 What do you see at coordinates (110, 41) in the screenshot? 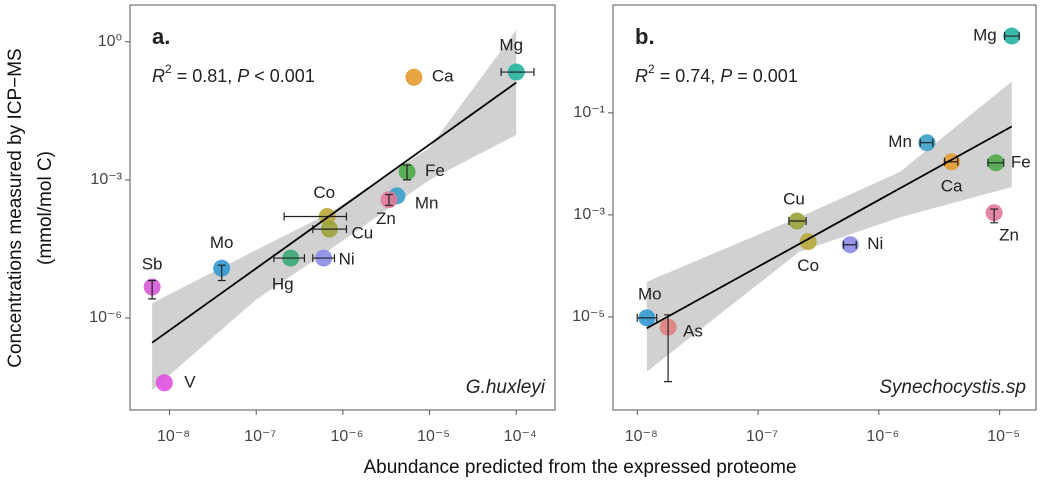
I see `y-tick-label: 10⁰` at bounding box center [110, 41].